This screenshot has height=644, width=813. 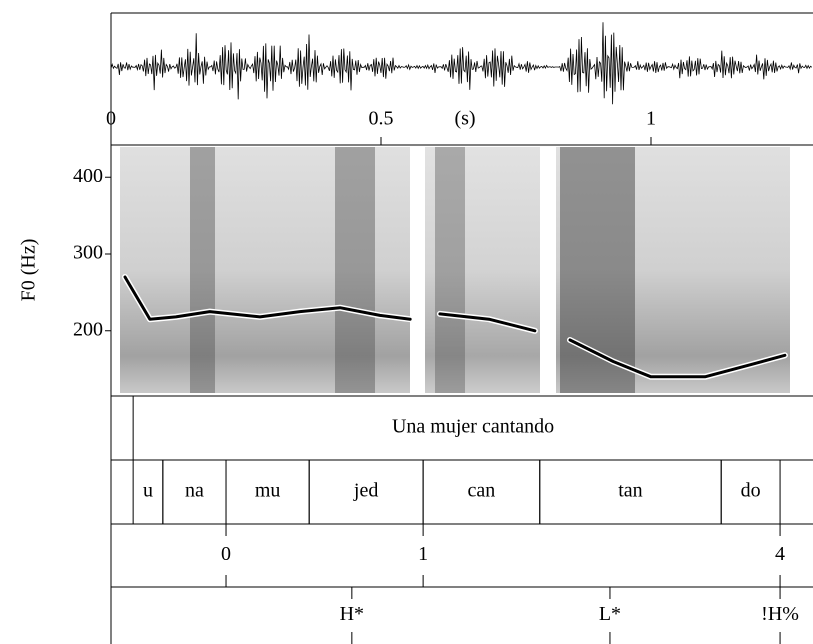 I want to click on point-label: !H%, so click(x=780, y=614).